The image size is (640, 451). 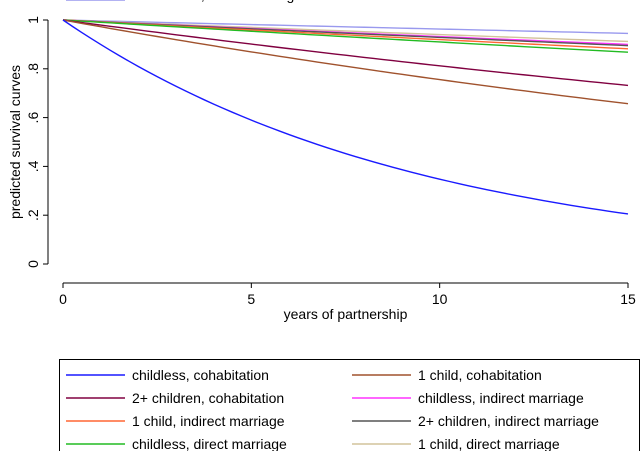 What do you see at coordinates (33, 69) in the screenshot?
I see `y-tick-label: .8` at bounding box center [33, 69].